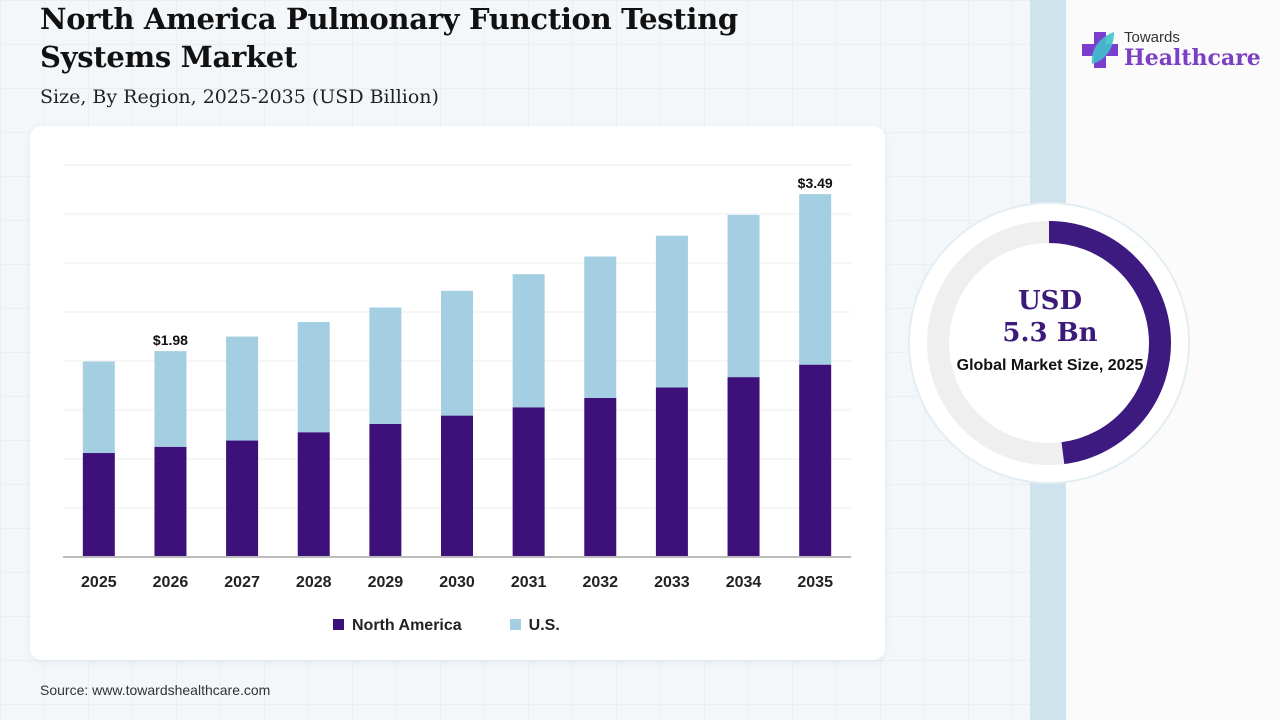 The image size is (1280, 720). Describe the element at coordinates (407, 625) in the screenshot. I see `legend-label: North America` at that location.